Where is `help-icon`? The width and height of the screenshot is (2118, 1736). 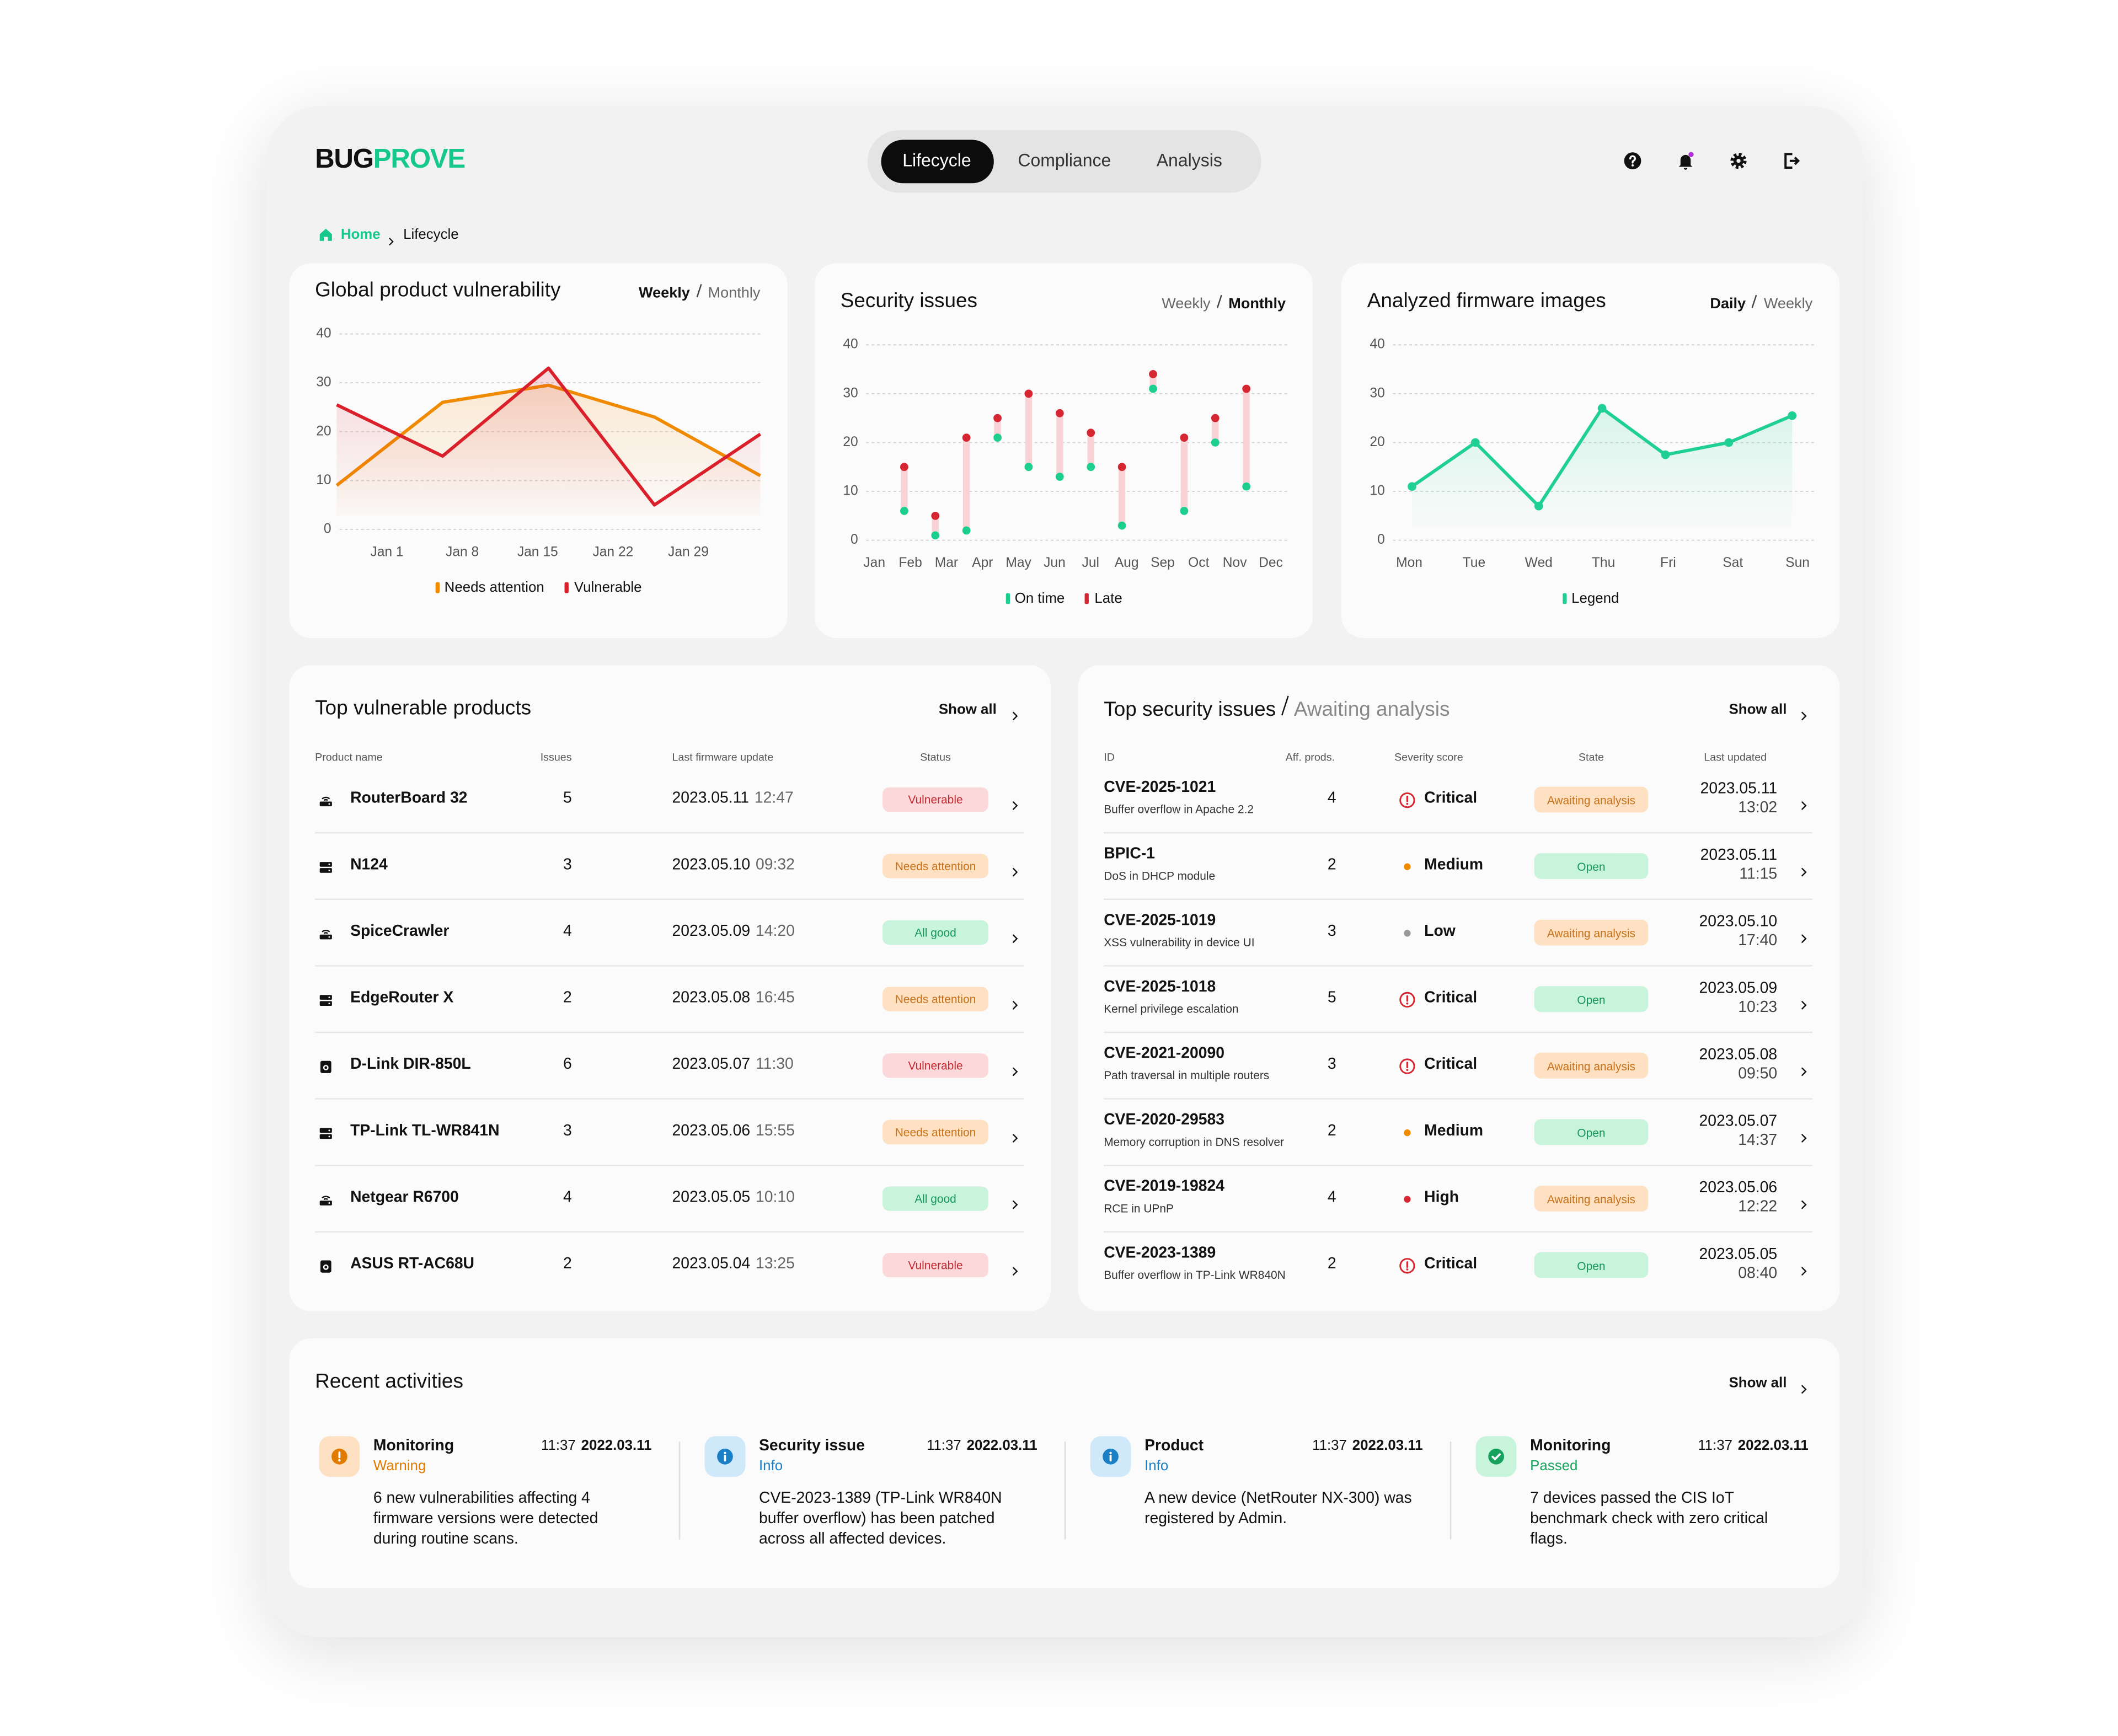 help-icon is located at coordinates (1632, 160).